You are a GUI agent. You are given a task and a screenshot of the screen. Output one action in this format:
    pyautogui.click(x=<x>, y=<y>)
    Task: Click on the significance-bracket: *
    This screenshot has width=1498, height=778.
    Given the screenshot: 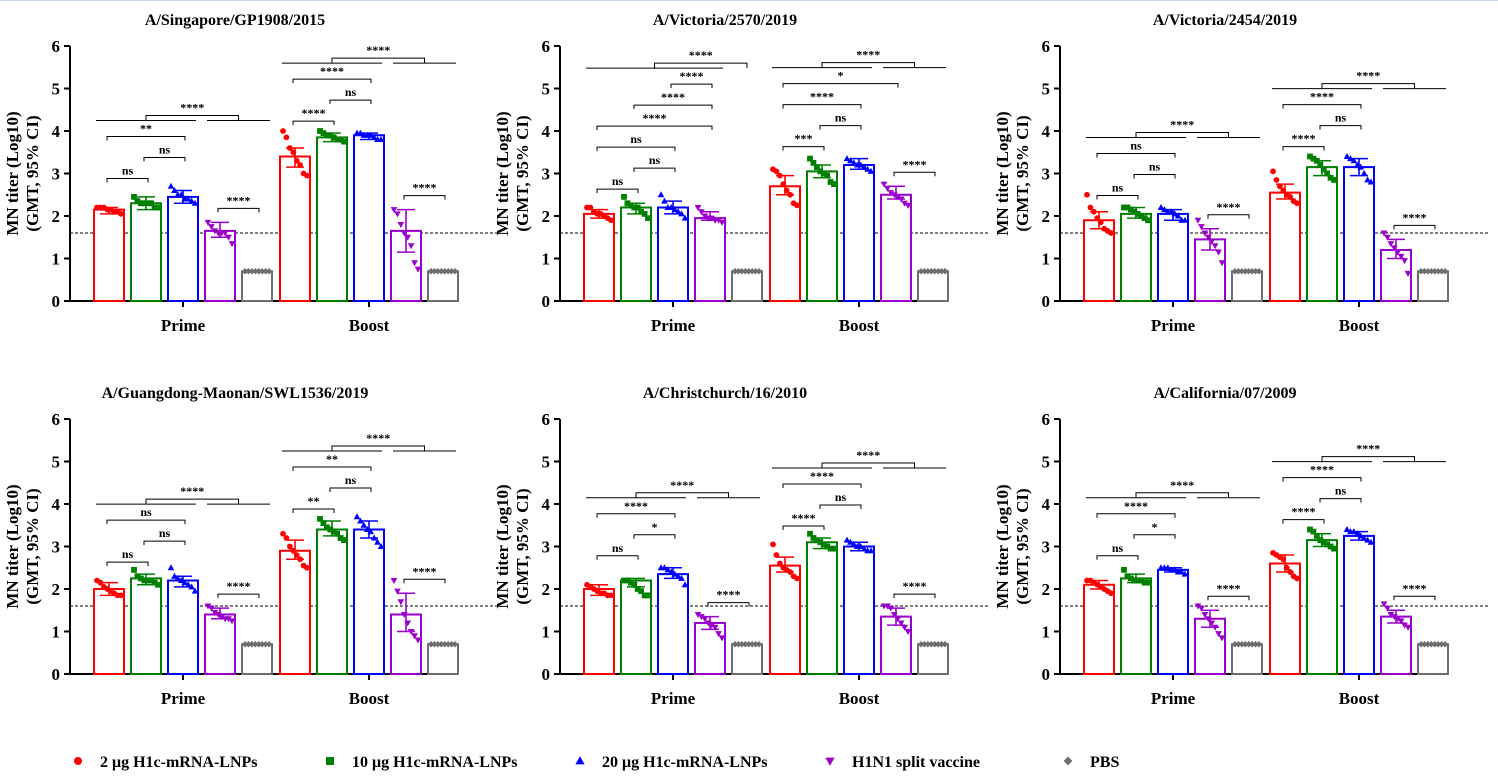 What is the action you would take?
    pyautogui.click(x=840, y=78)
    